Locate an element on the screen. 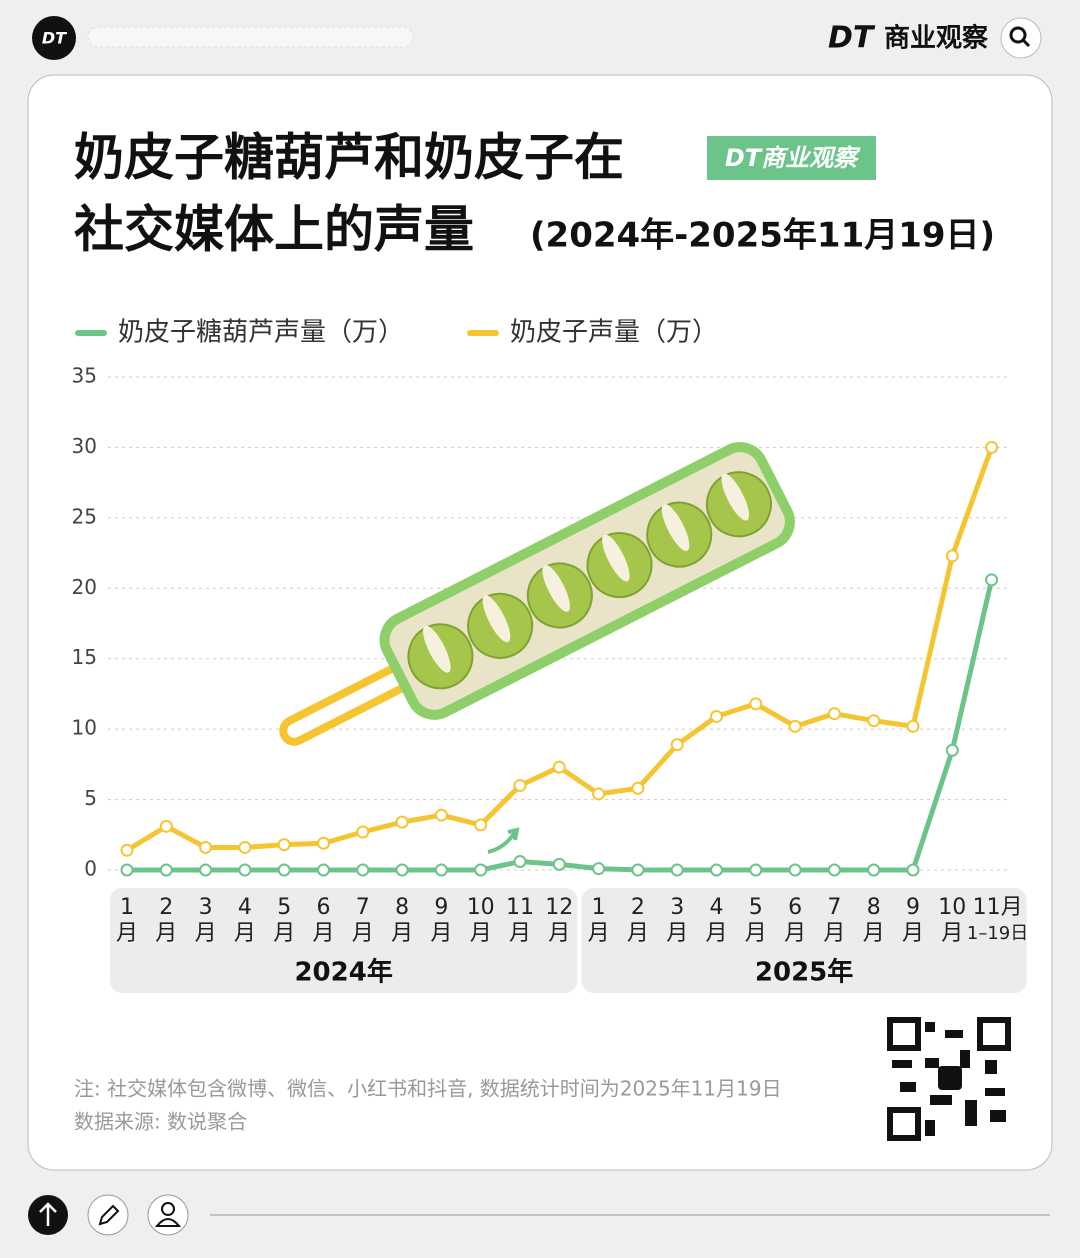 This screenshot has height=1258, width=1080. y-tick-label: 25 is located at coordinates (84, 516).